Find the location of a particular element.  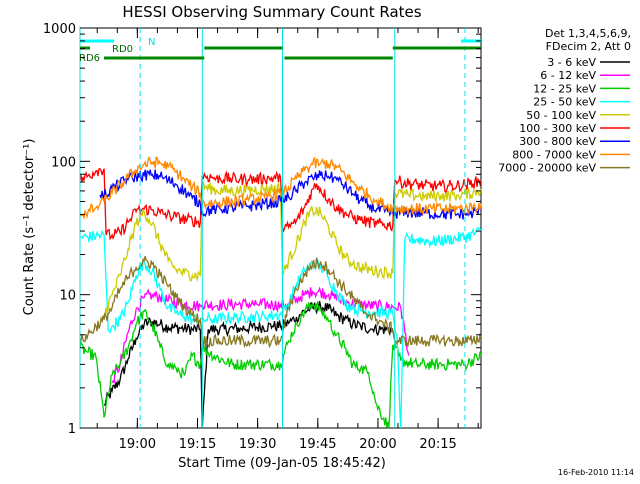

legend-label-5: 50 - 100 keV is located at coordinates (561, 115).